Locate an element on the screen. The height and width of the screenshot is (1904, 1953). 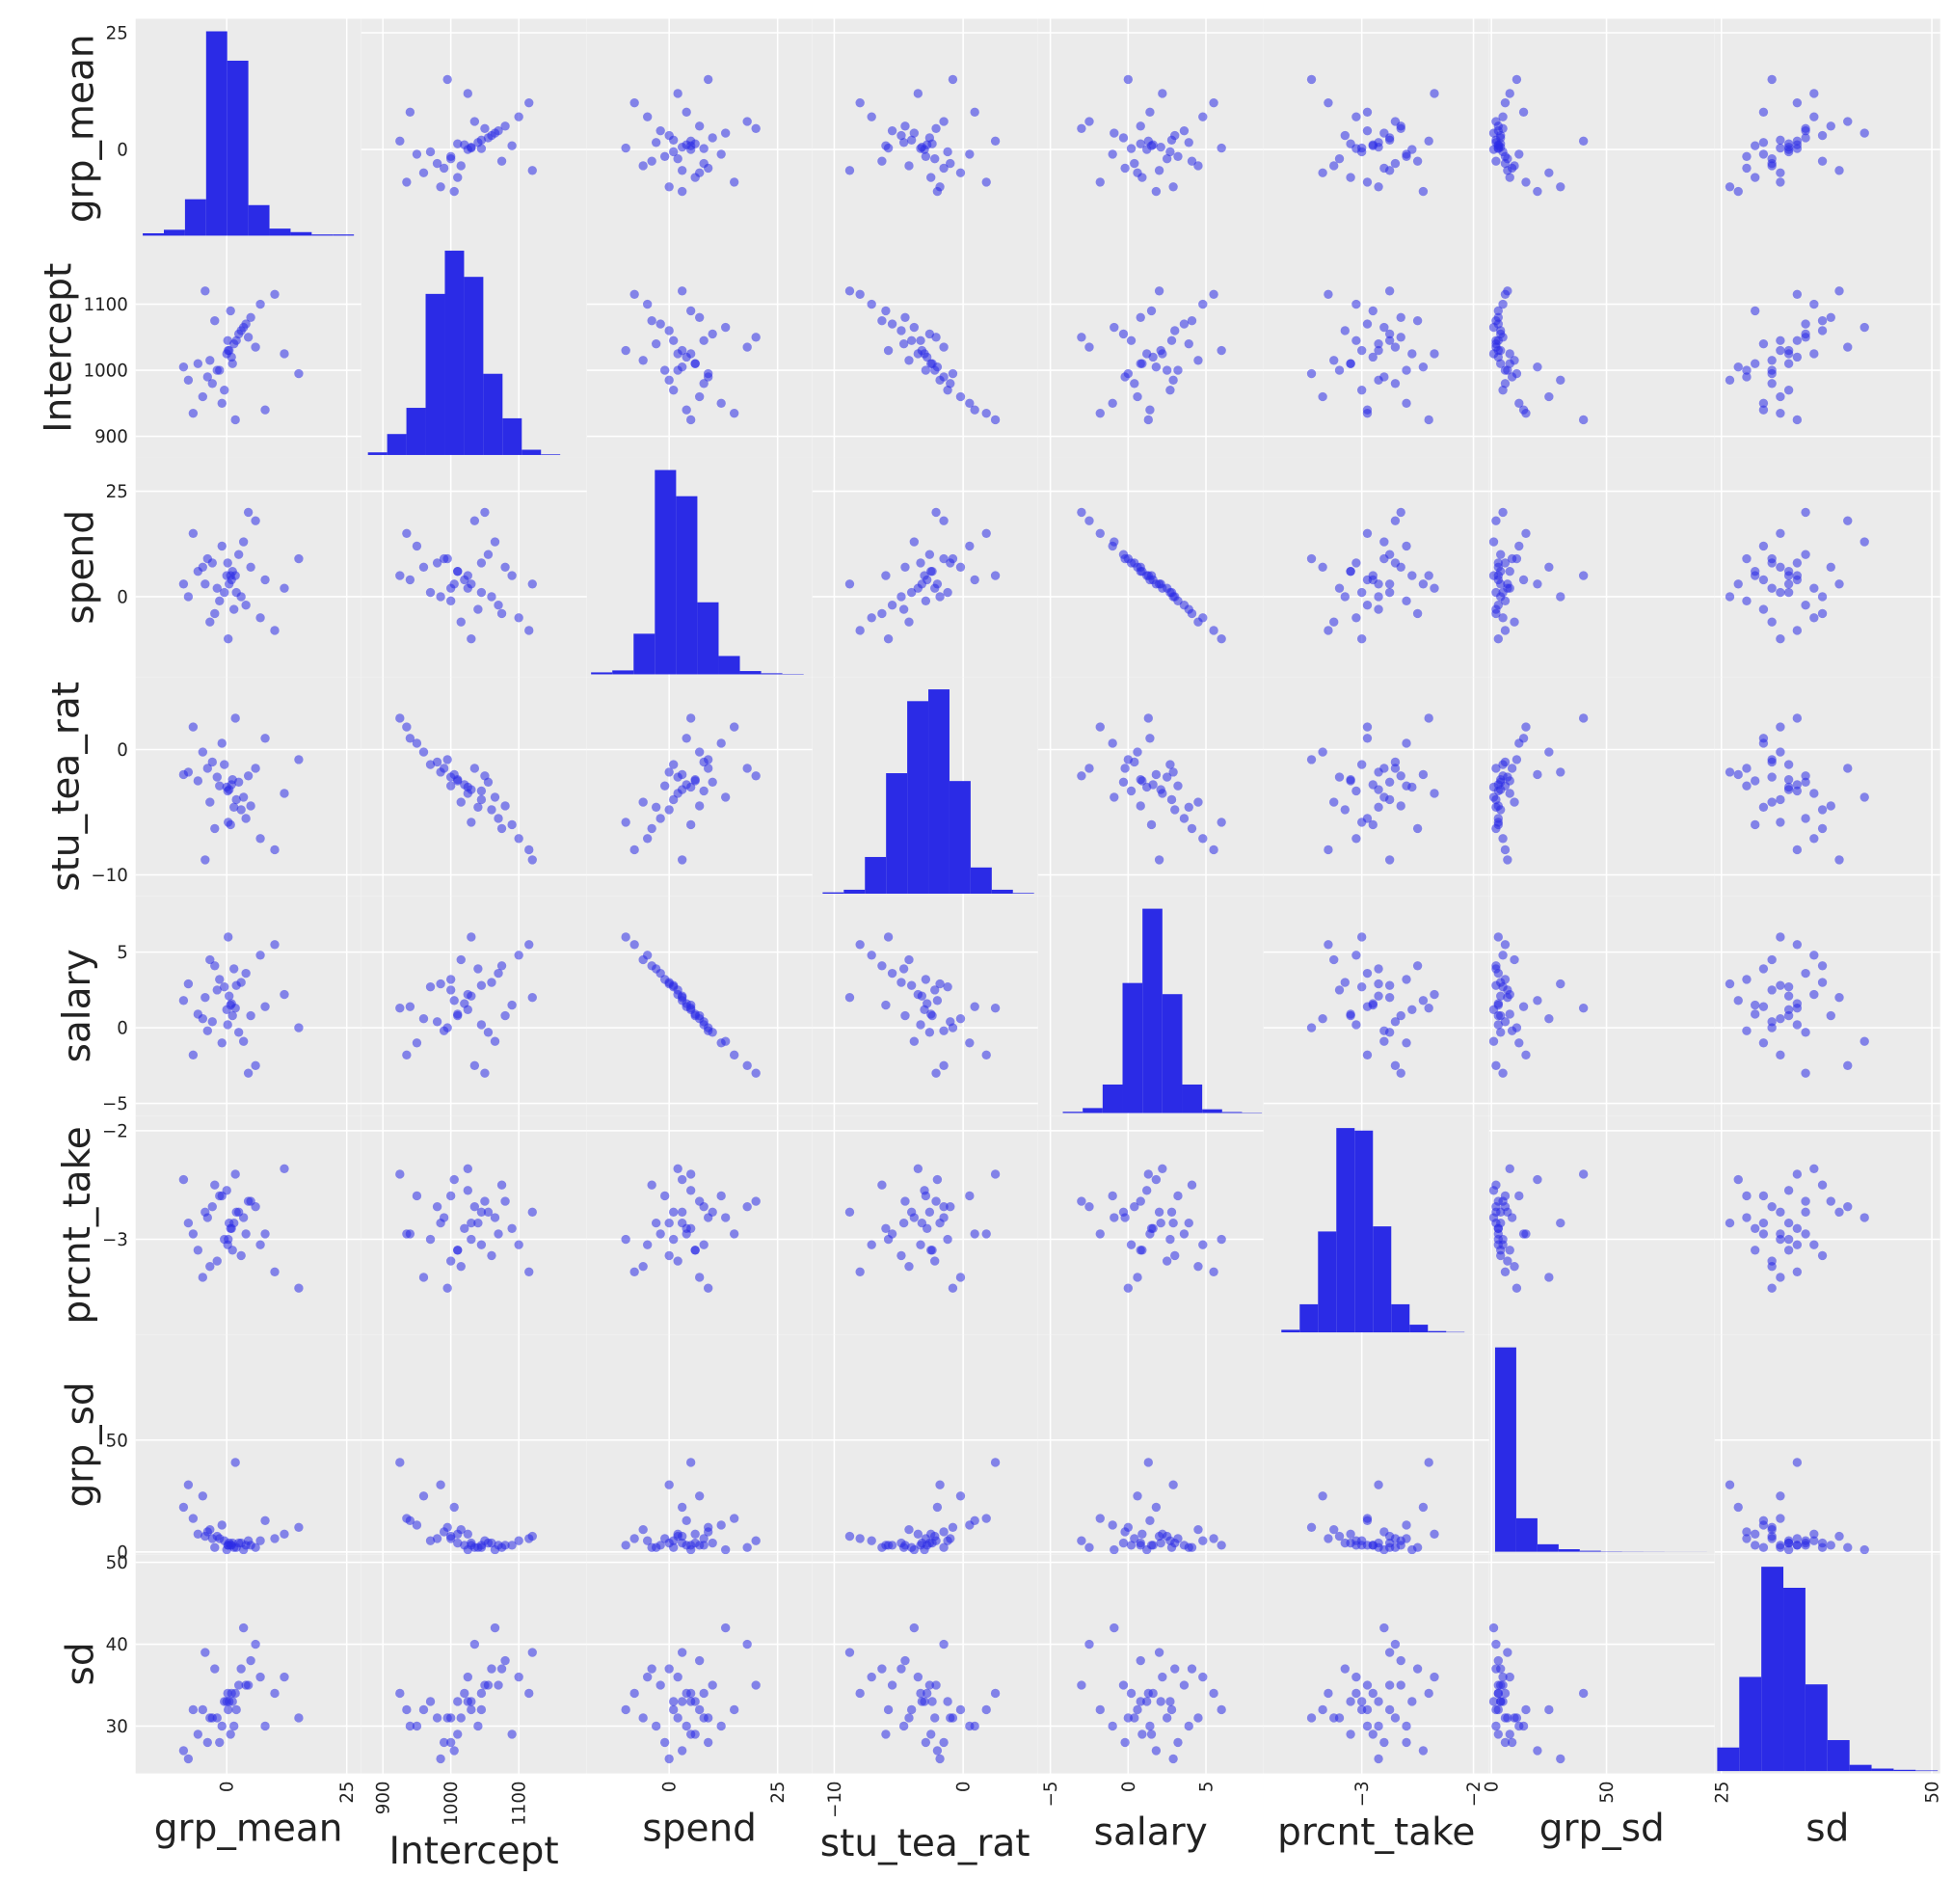
panel-background is located at coordinates (1151, 129).